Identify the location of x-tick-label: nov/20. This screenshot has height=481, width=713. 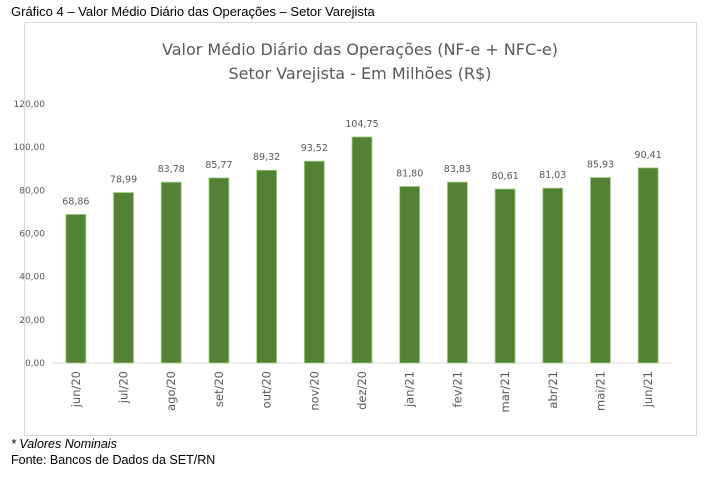
(314, 391).